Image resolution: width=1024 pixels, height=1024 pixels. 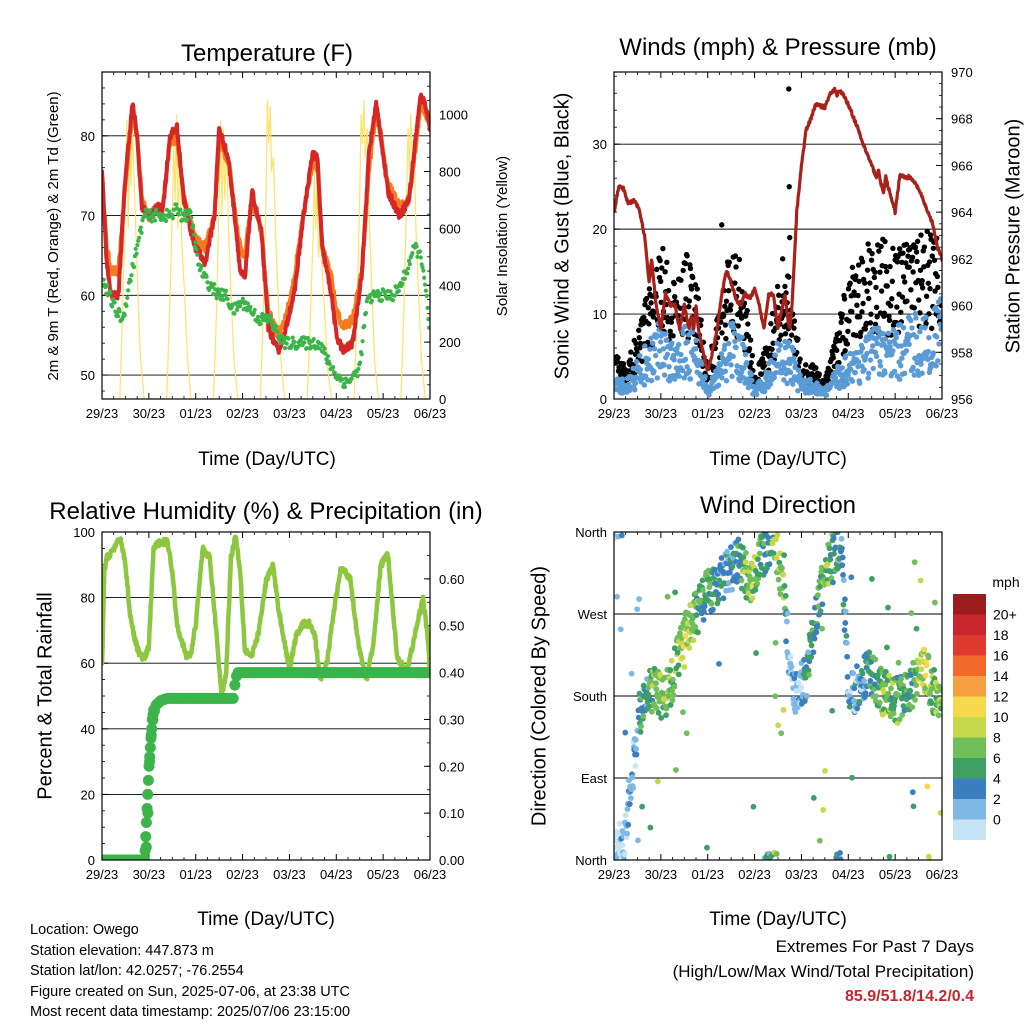 What do you see at coordinates (266, 296) in the screenshot?
I see `series-dewpoint` at bounding box center [266, 296].